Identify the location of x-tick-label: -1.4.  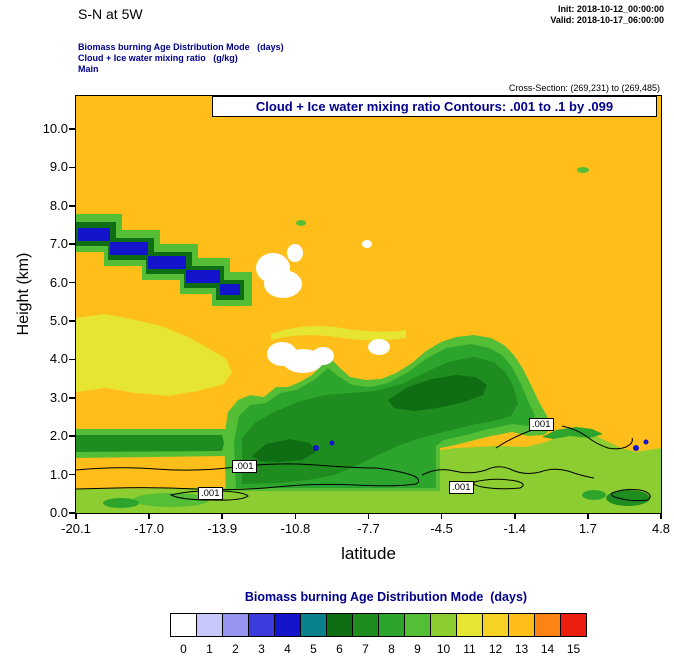
(514, 528).